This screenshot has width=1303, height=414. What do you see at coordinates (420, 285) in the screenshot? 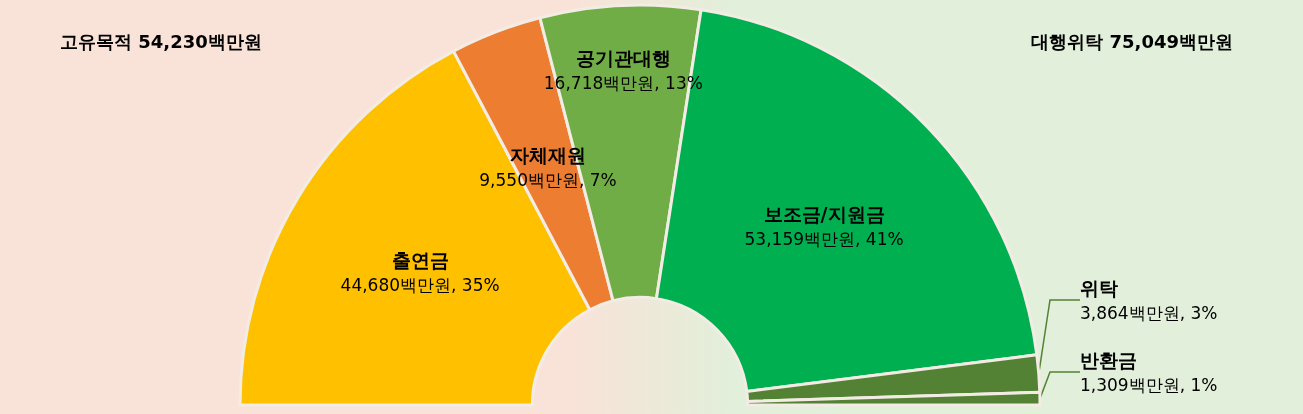
I see `data-label: 44,680백만원, 35%` at bounding box center [420, 285].